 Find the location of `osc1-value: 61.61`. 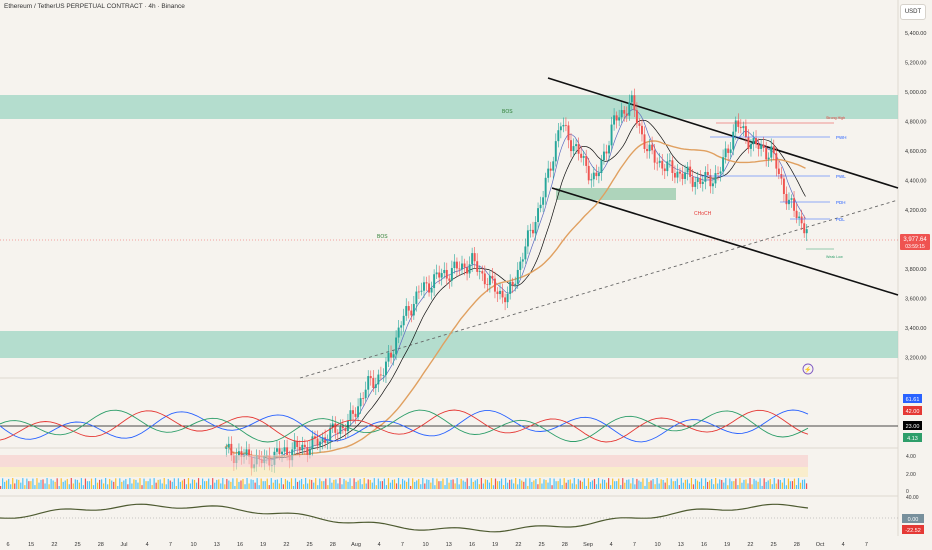

osc1-value: 61.61 is located at coordinates (913, 400).